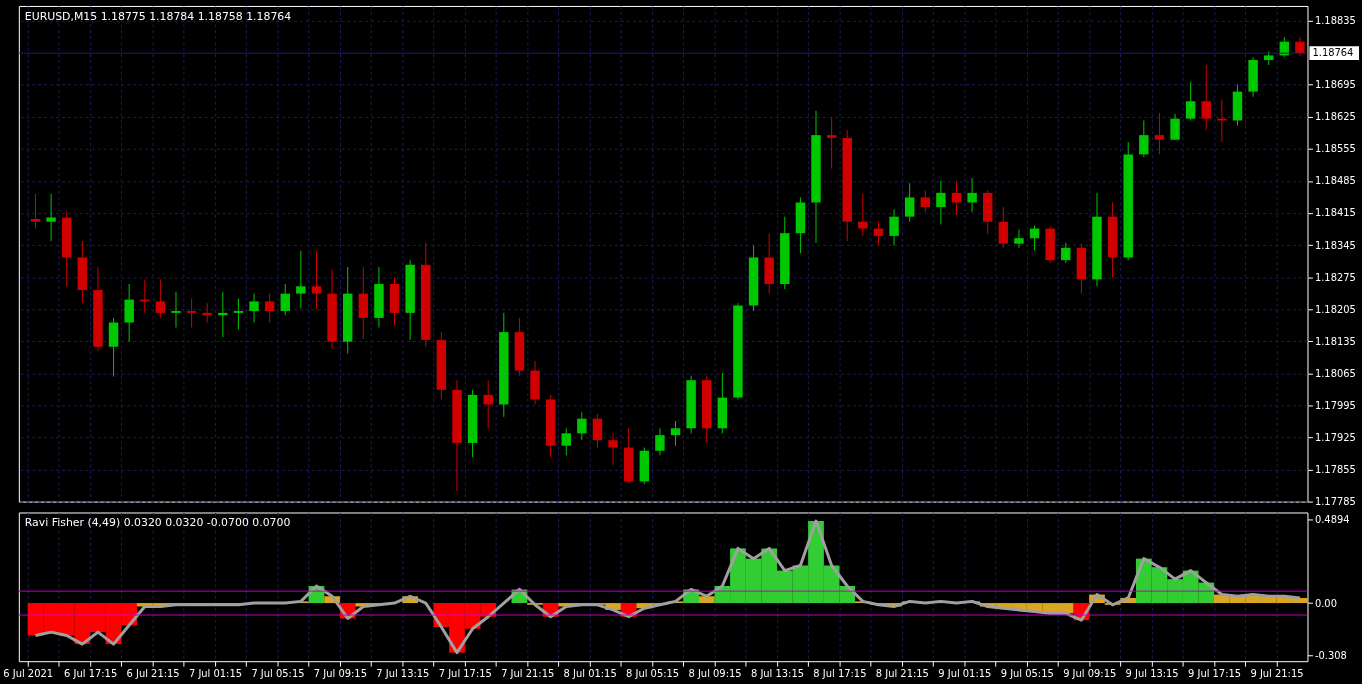 This screenshot has width=1362, height=700. I want to click on y-tick-label: 1.18275, so click(1335, 277).